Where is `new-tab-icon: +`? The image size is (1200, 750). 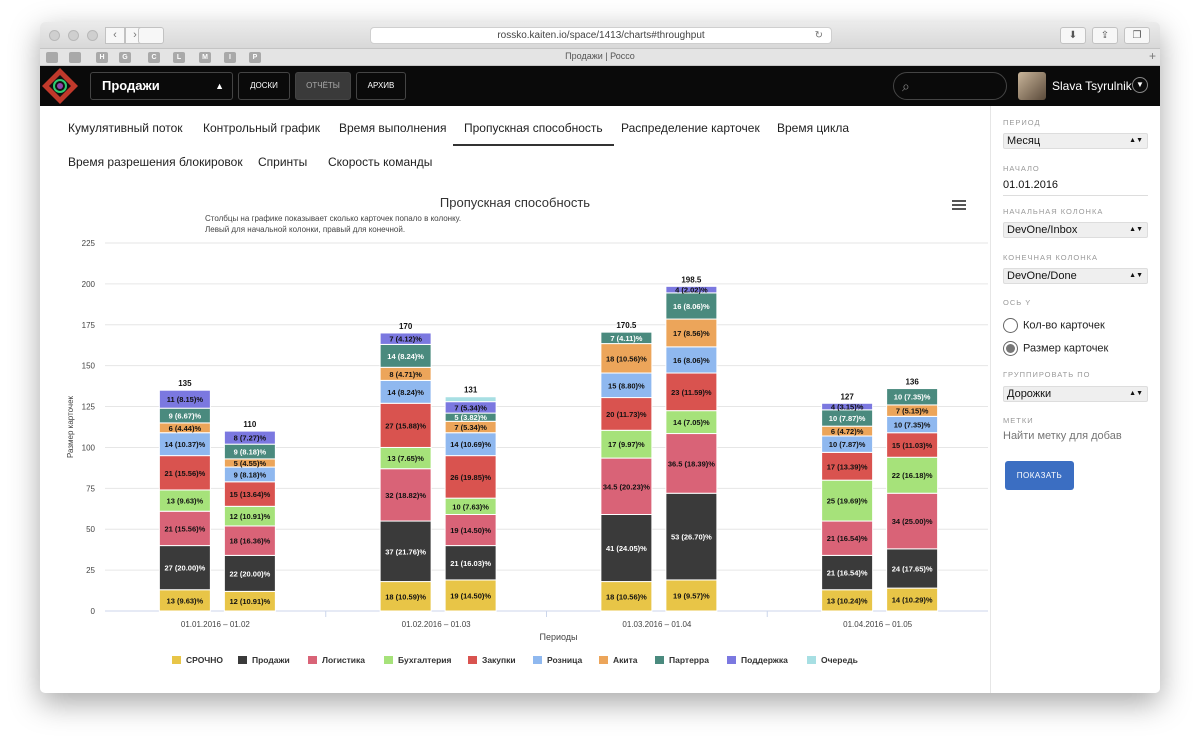
new-tab-icon: + is located at coordinates (1152, 56).